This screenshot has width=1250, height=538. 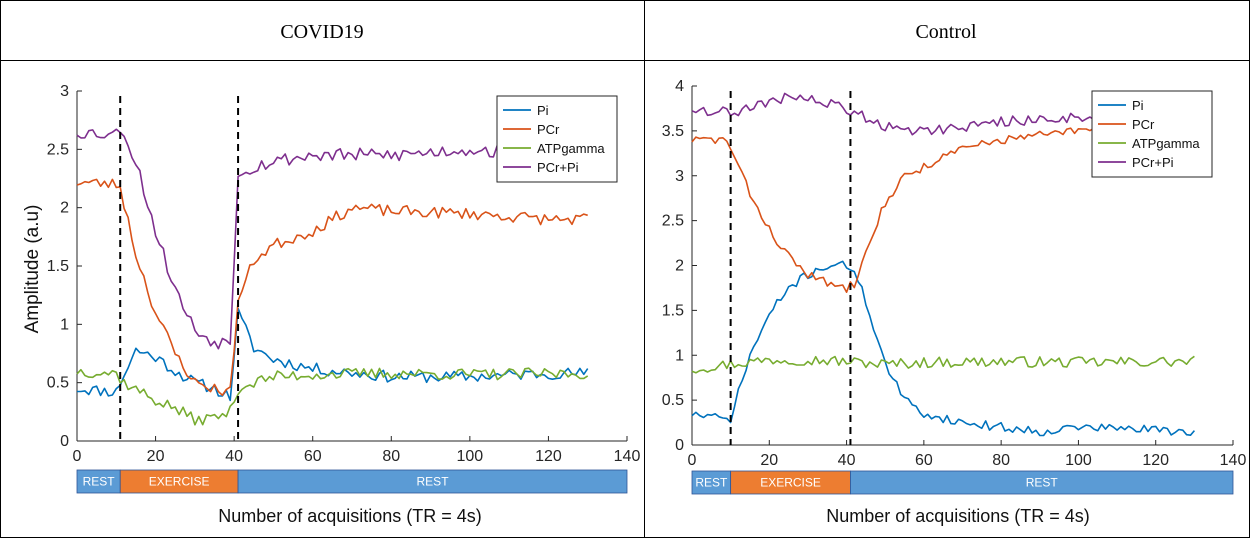 What do you see at coordinates (958, 516) in the screenshot?
I see `x-axis-label-control: Number of acquisitions (TR = 4s)` at bounding box center [958, 516].